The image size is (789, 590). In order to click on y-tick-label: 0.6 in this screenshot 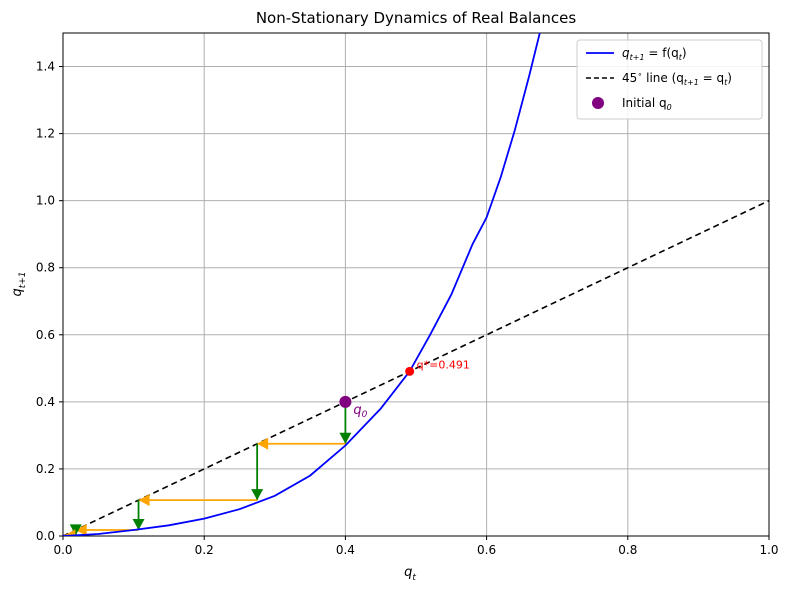, I will do `click(45, 335)`.